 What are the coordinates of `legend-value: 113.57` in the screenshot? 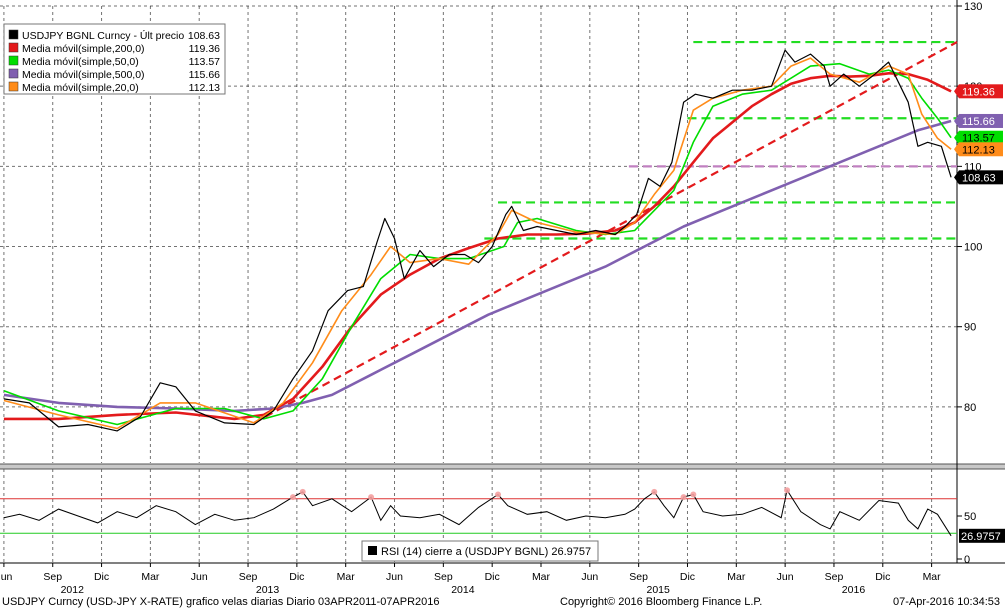 It's located at (204, 62).